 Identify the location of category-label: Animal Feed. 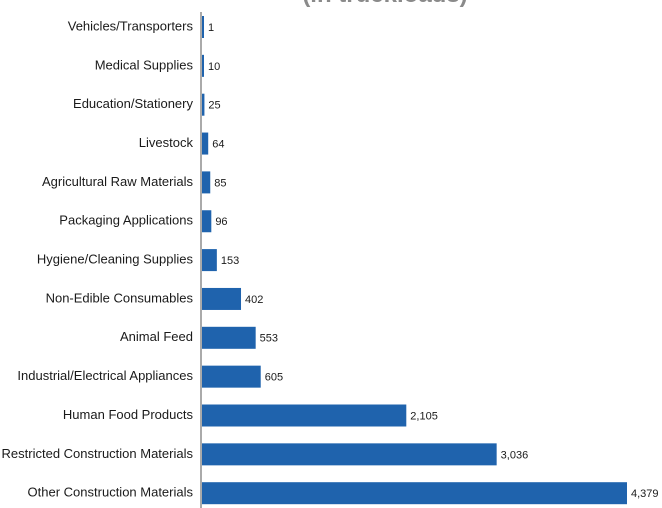
(156, 336).